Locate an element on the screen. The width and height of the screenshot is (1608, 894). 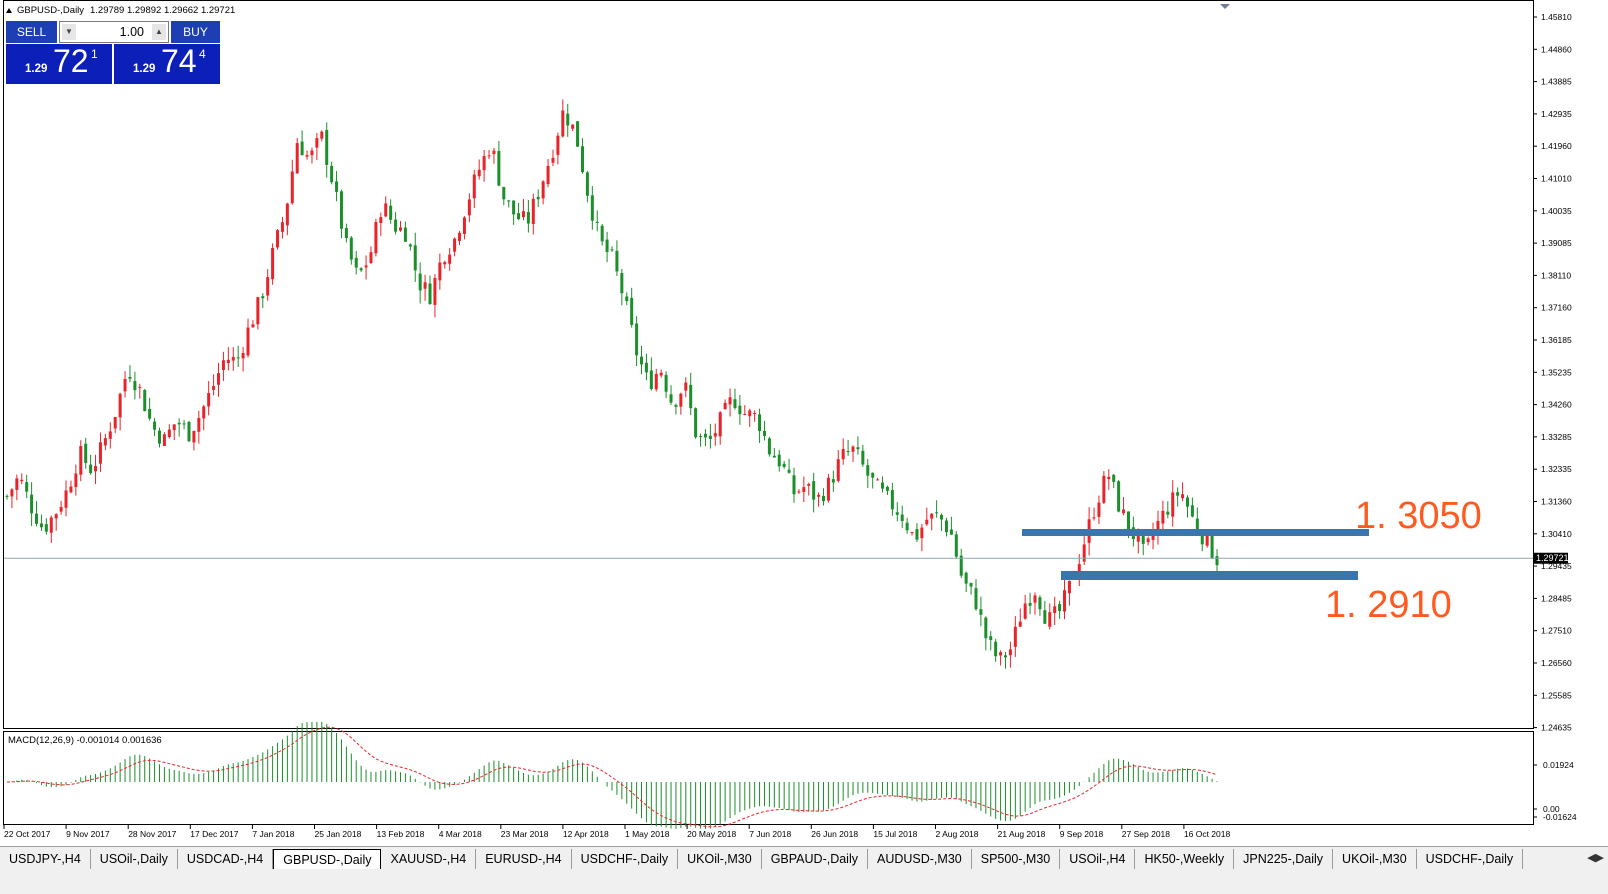
lot-size-field: ▼ ▲ is located at coordinates (114, 32).